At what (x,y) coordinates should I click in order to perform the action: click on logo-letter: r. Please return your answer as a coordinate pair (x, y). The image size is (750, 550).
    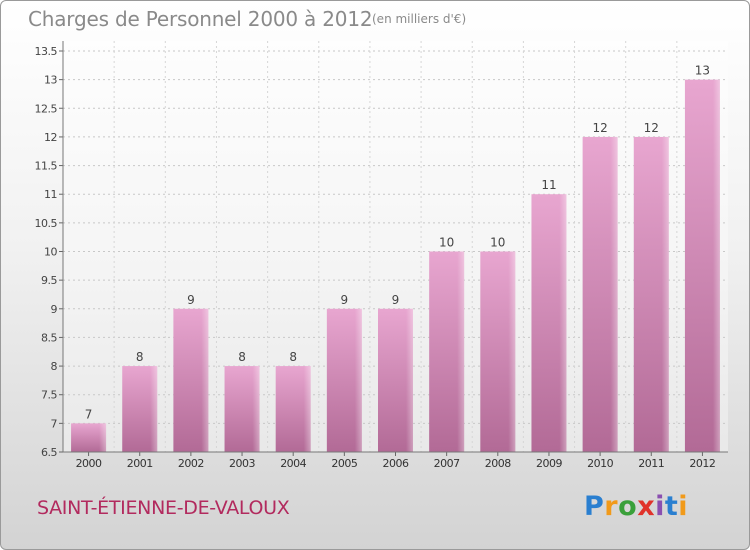
    Looking at the image, I should click on (611, 506).